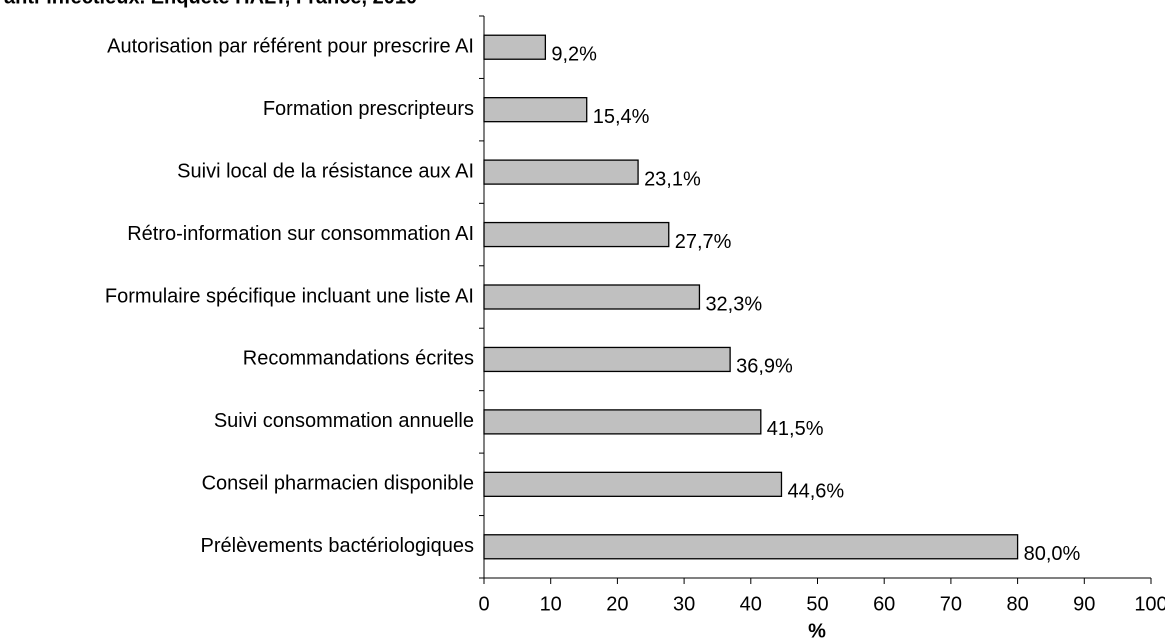 This screenshot has height=641, width=1165. What do you see at coordinates (764, 367) in the screenshot?
I see `value-label: 36,9%` at bounding box center [764, 367].